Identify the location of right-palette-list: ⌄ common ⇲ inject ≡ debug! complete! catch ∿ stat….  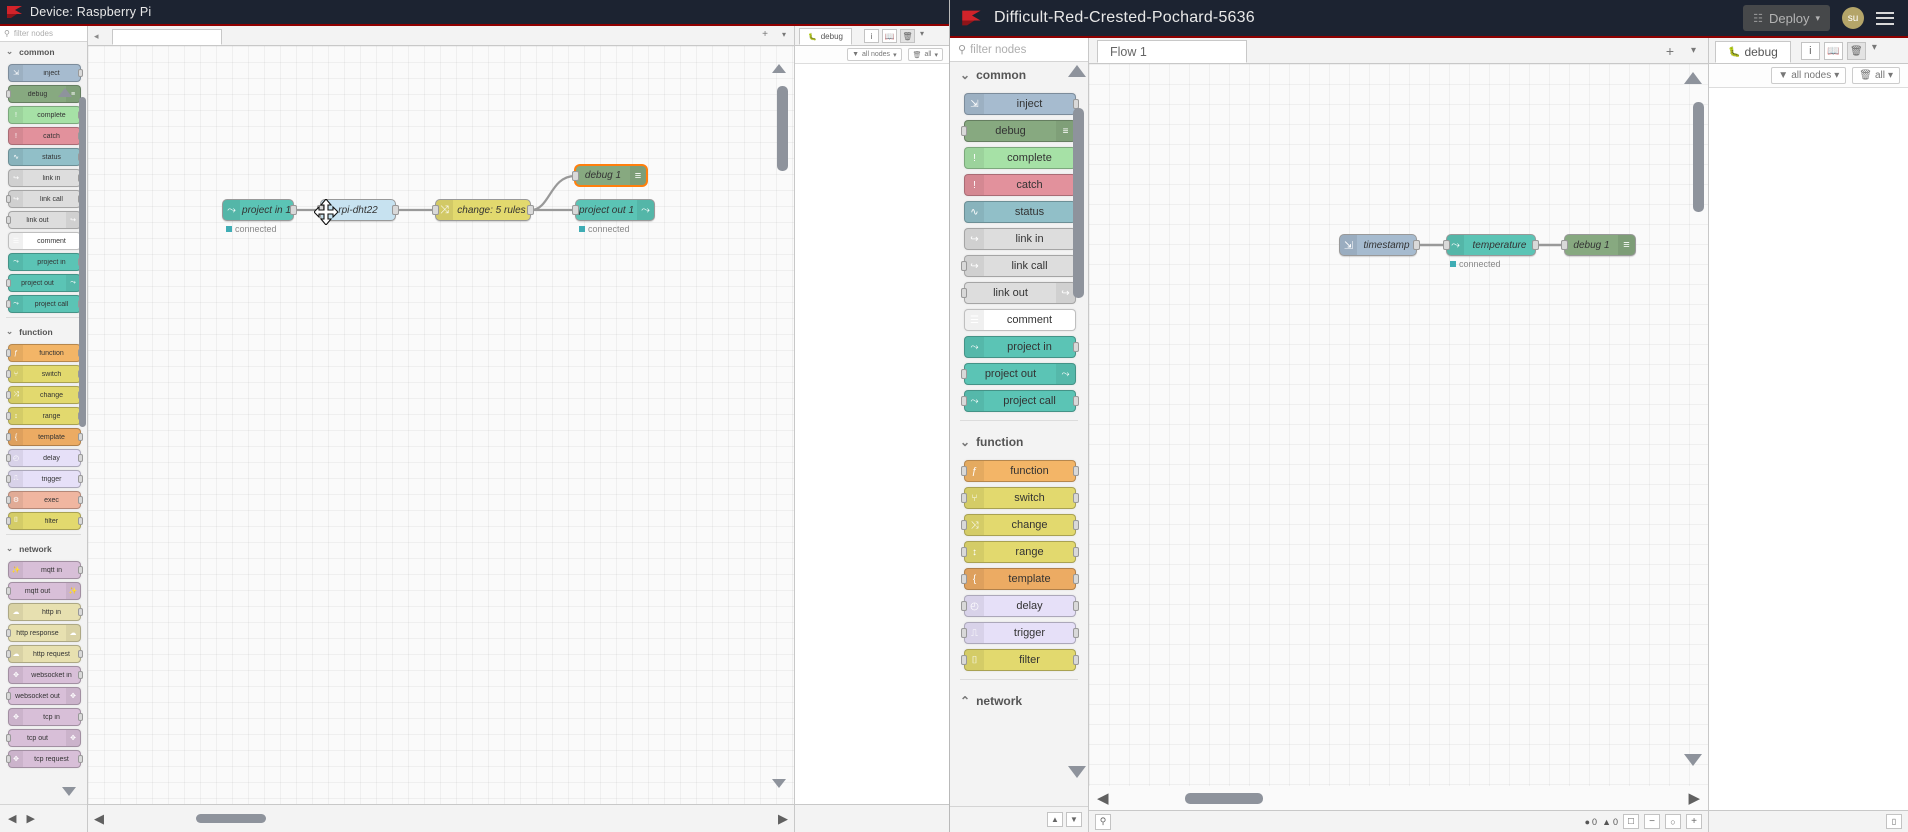
(1019, 434).